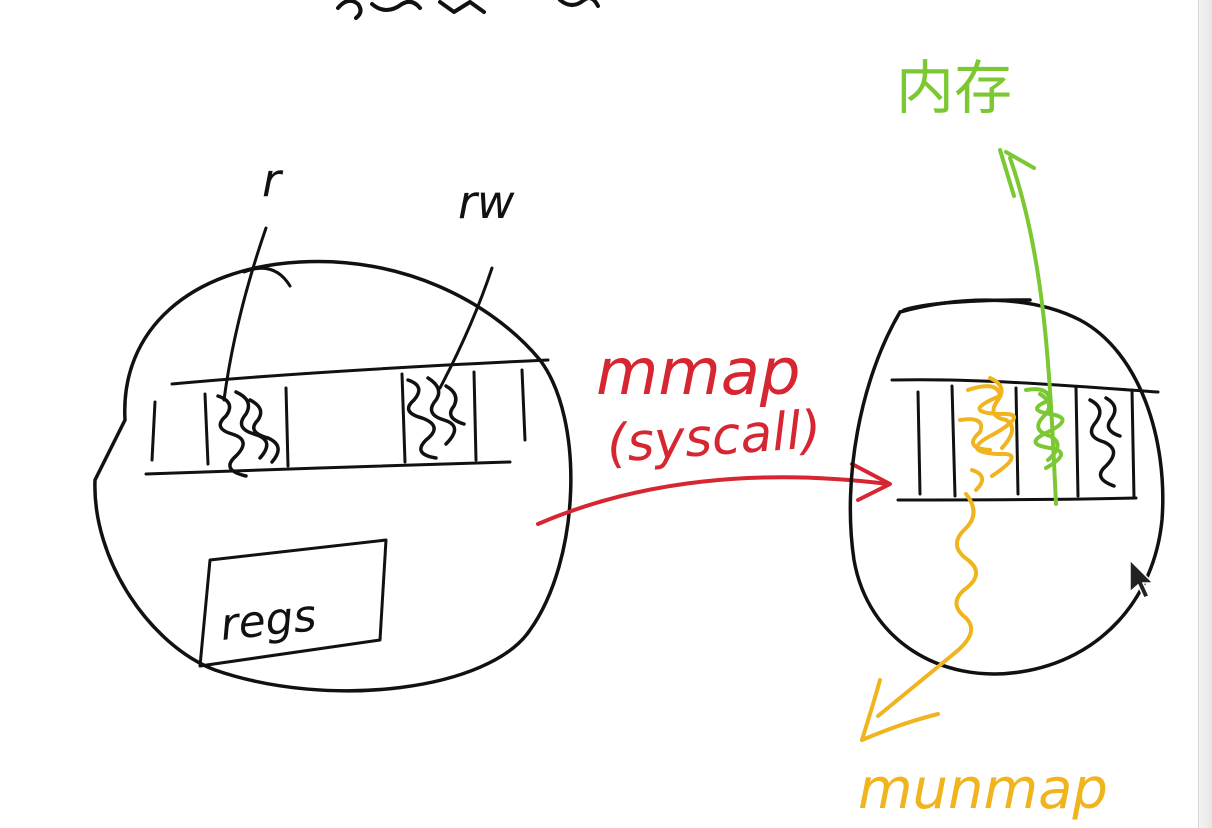 The height and width of the screenshot is (828, 1212). Describe the element at coordinates (1141, 579) in the screenshot. I see `mouse-cursor-icon` at that location.